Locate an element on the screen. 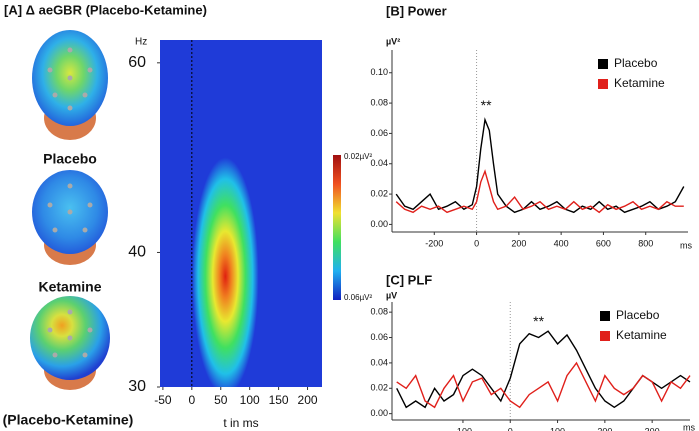 The image size is (699, 431). panel-title: [B] Power is located at coordinates (416, 10).